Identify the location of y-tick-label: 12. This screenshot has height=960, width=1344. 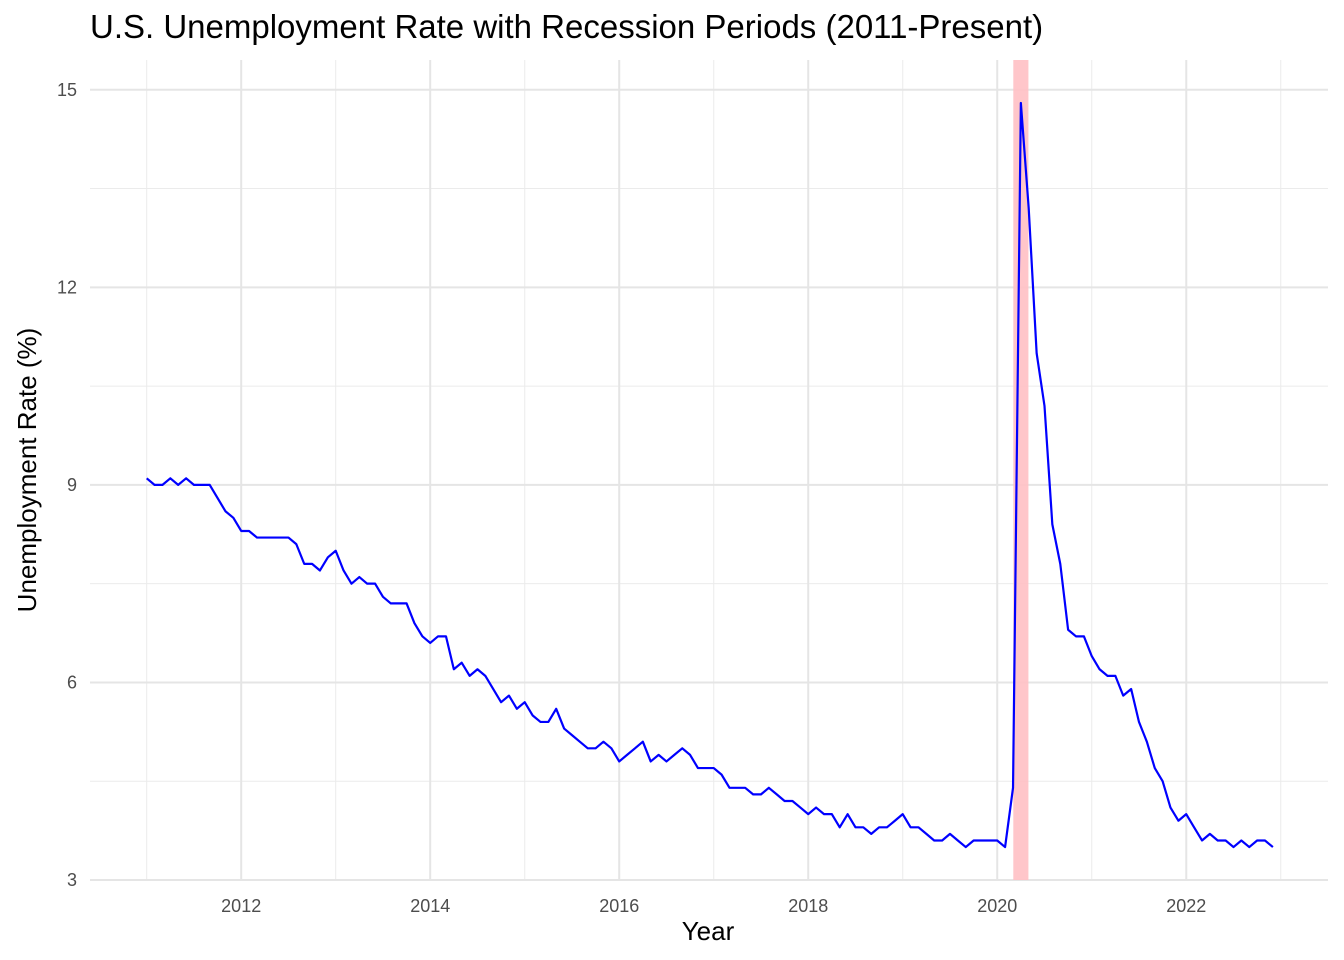
(67, 287).